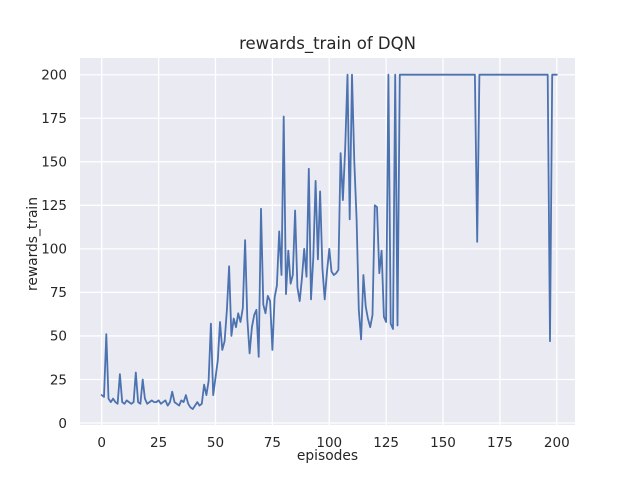  Describe the element at coordinates (54, 163) in the screenshot. I see `y-tick-label: 150` at that location.